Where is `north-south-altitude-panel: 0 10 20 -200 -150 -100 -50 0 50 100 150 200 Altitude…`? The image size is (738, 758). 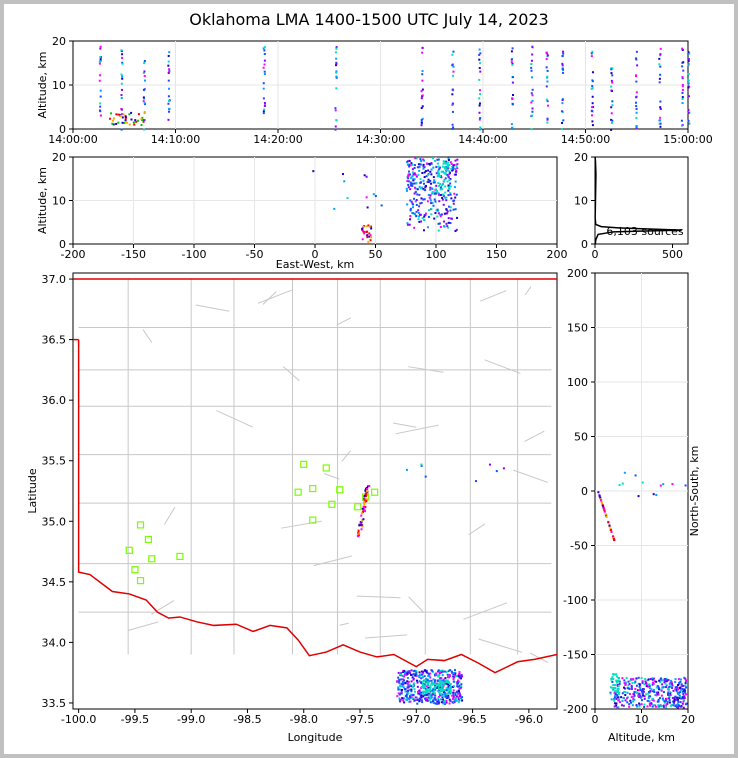
north-south-altitude-panel: 0 10 20 -200 -150 -100 -50 0 50 100 150 200 Altitude… is located at coordinates (632, 505).